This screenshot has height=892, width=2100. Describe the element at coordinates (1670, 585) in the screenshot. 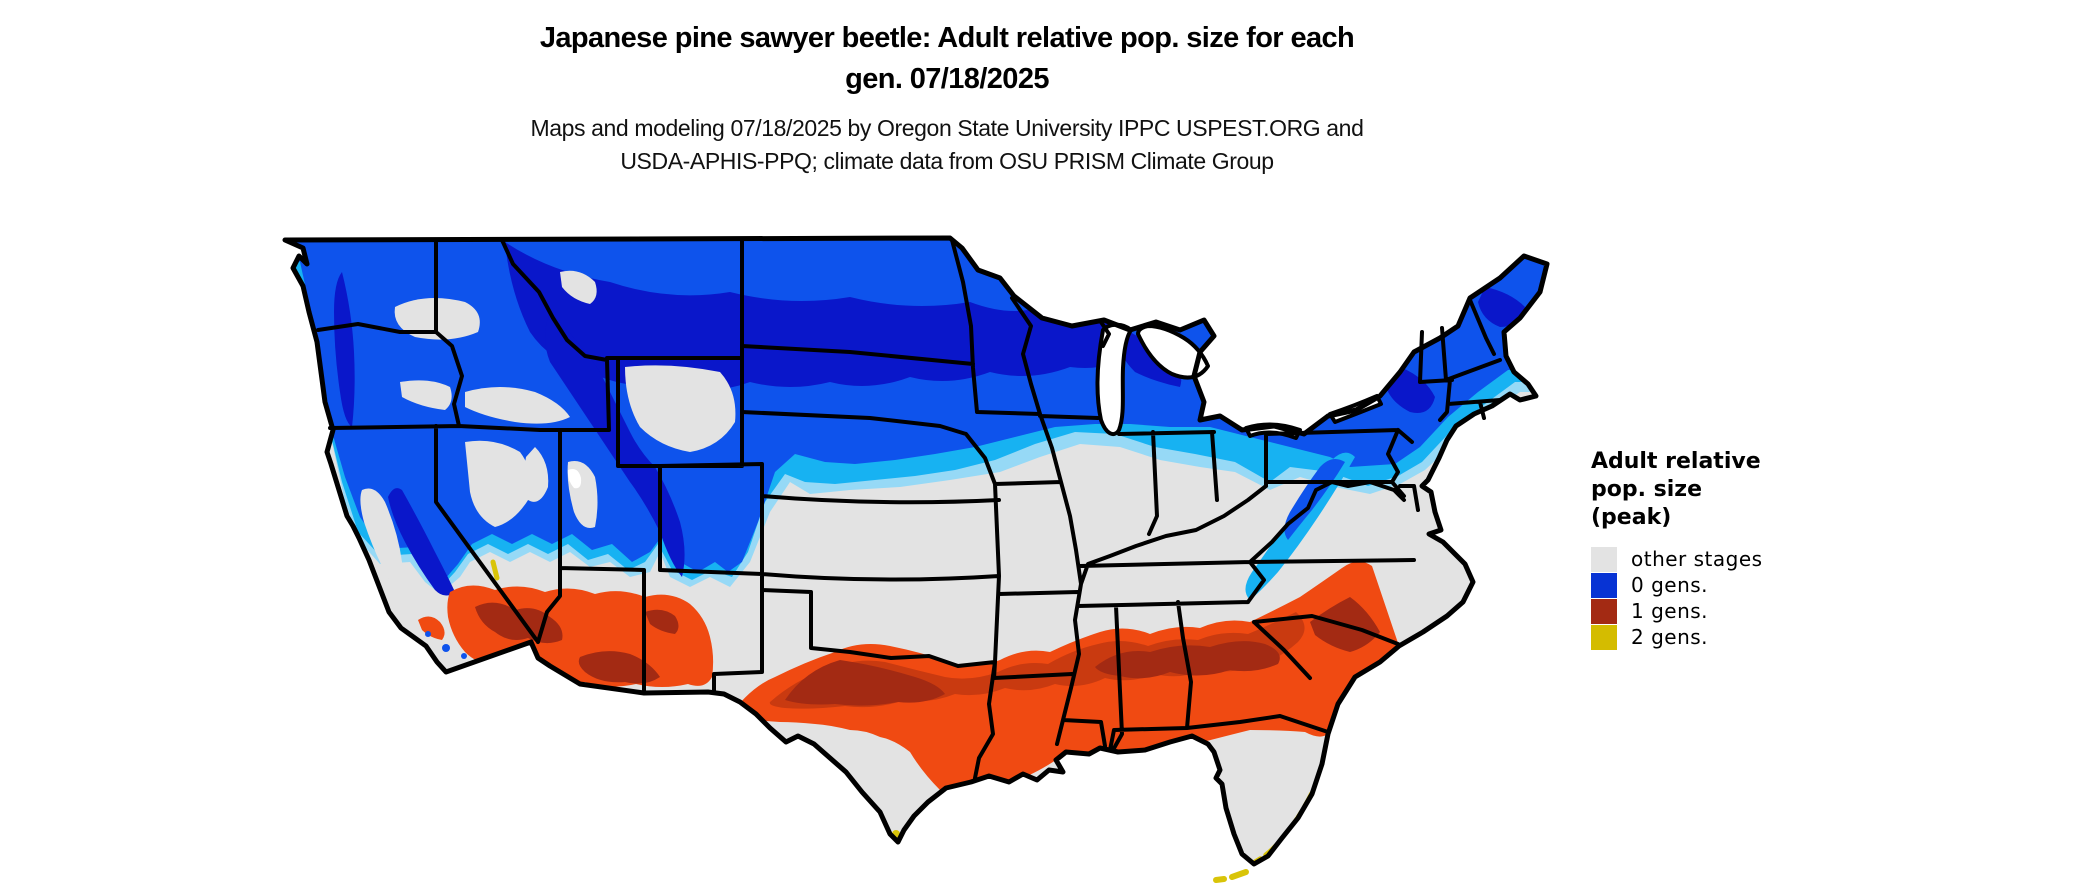

I see `legend-label: 0 gens.` at that location.